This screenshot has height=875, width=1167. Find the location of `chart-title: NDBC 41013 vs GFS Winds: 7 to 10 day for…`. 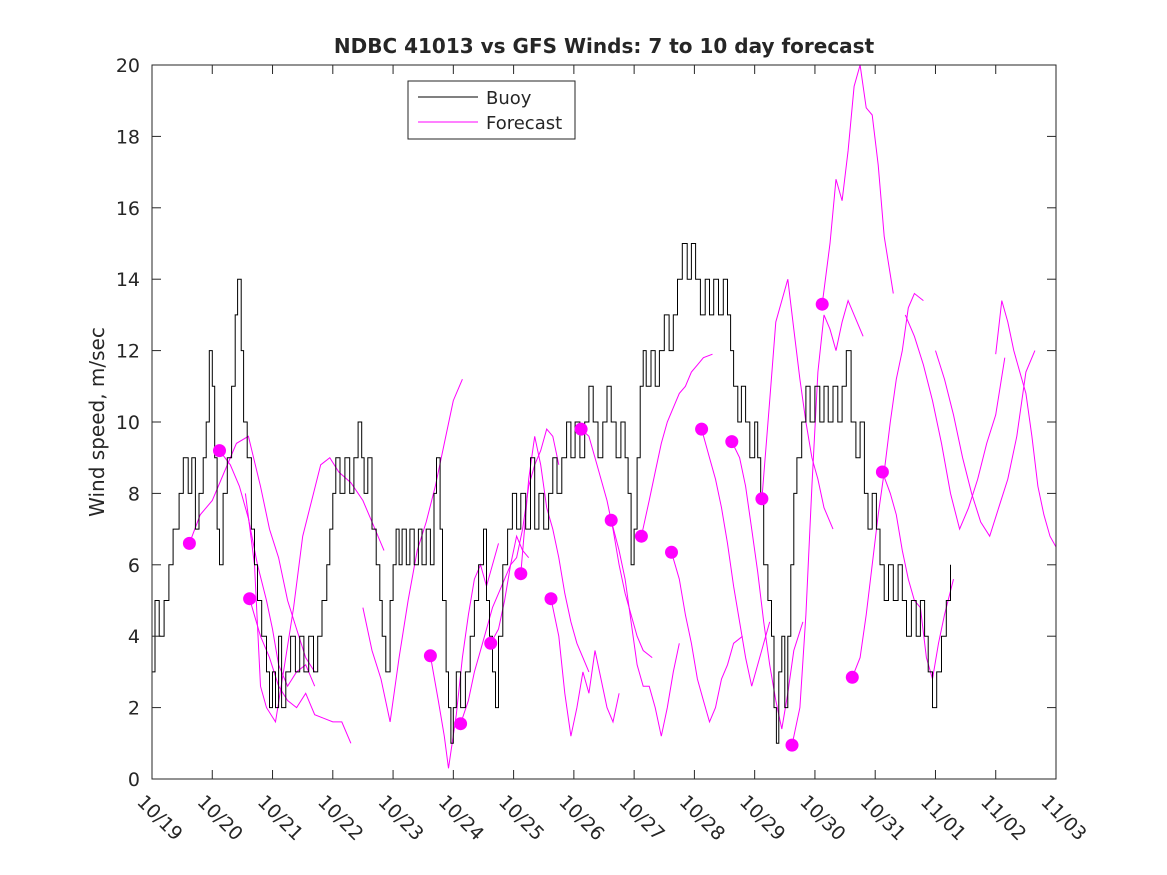

chart-title: NDBC 41013 vs GFS Winds: 7 to 10 day for… is located at coordinates (604, 46).